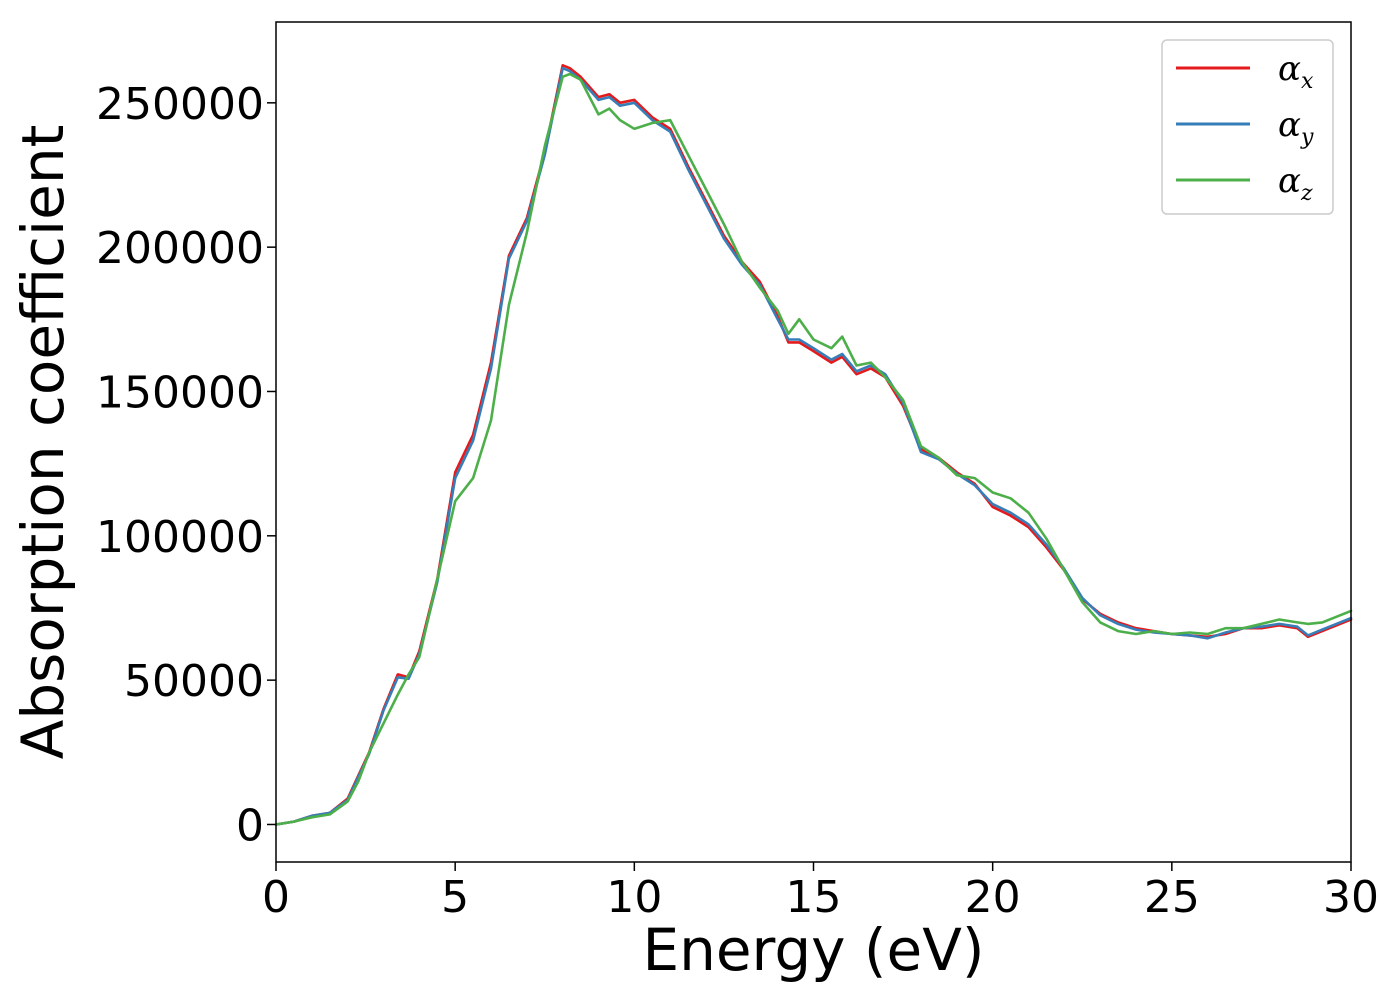  Describe the element at coordinates (180, 104) in the screenshot. I see `y-tick-label: 250000` at that location.